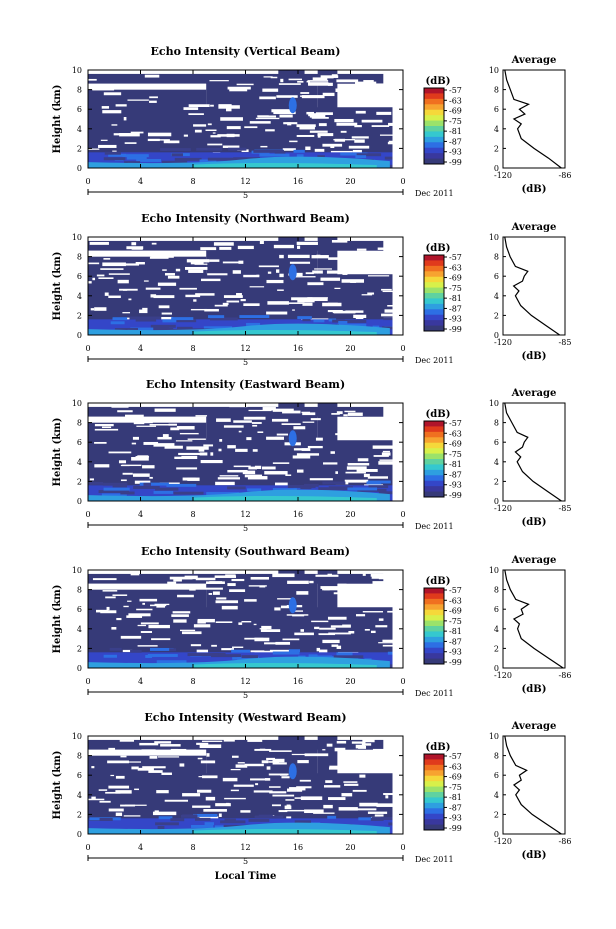 The image size is (616, 929). I want to click on avg-y-tick-label: 2, so click(496, 814).